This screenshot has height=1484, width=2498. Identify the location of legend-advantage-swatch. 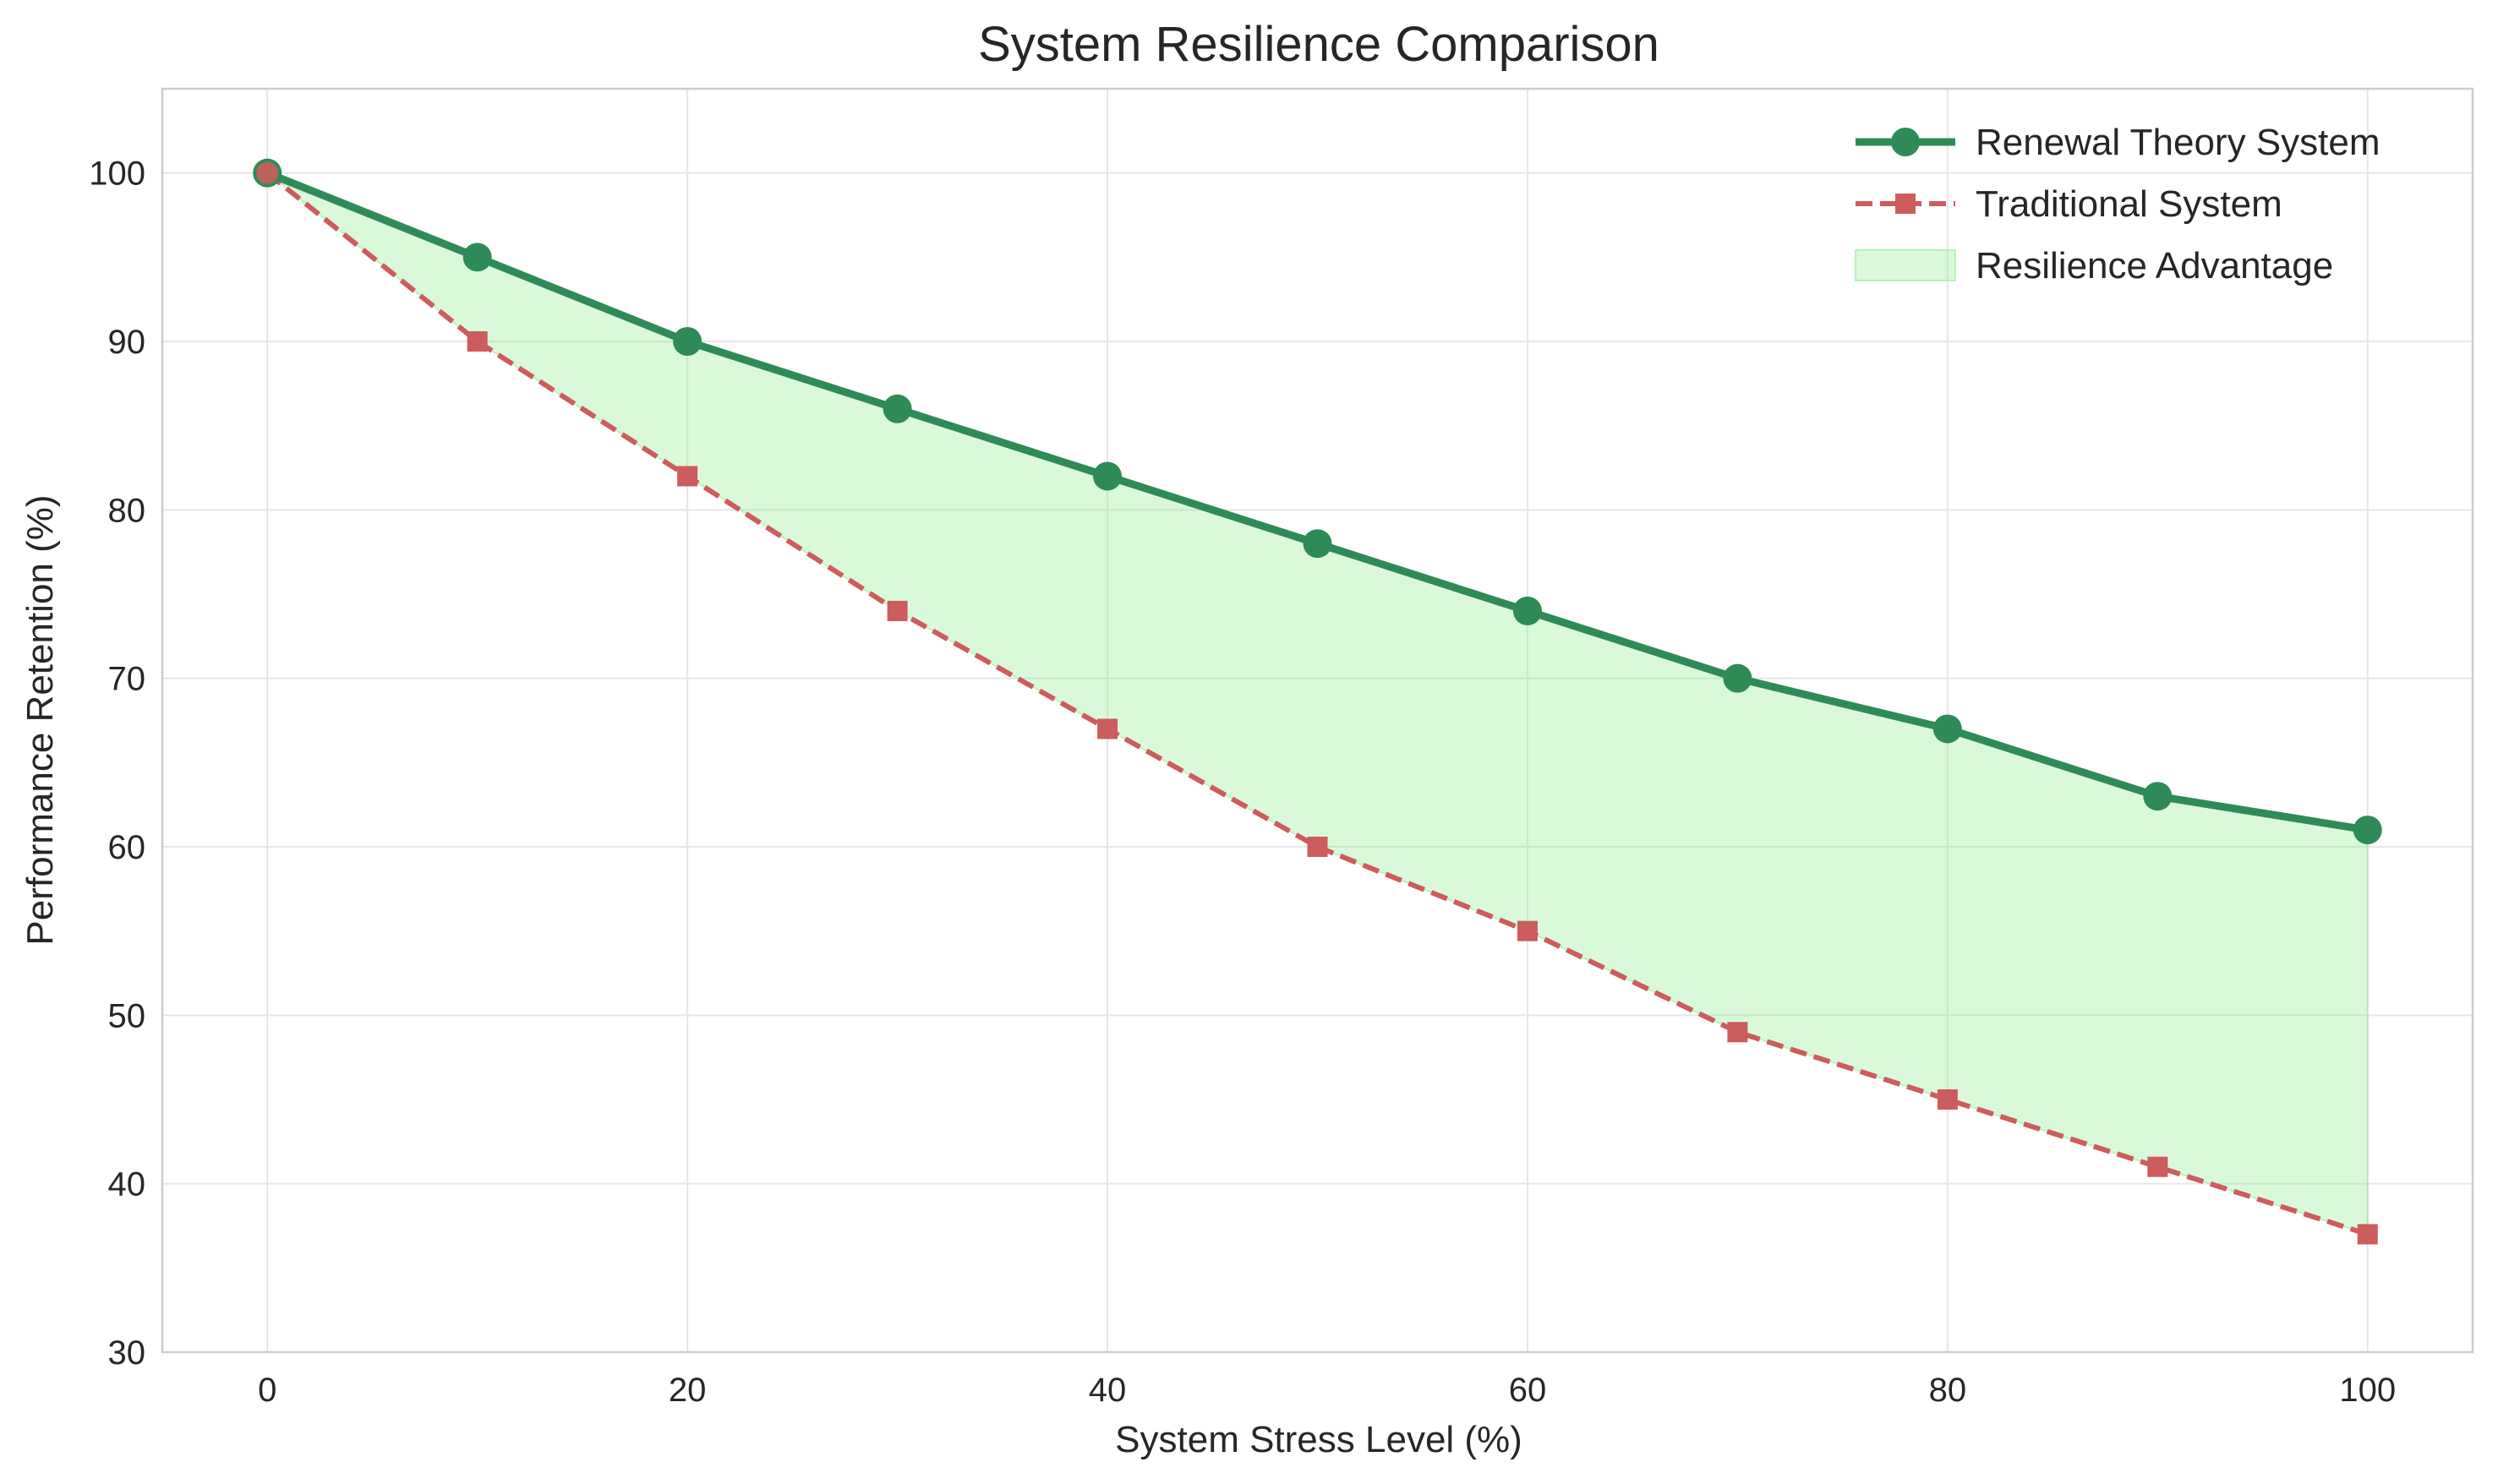
(1905, 265).